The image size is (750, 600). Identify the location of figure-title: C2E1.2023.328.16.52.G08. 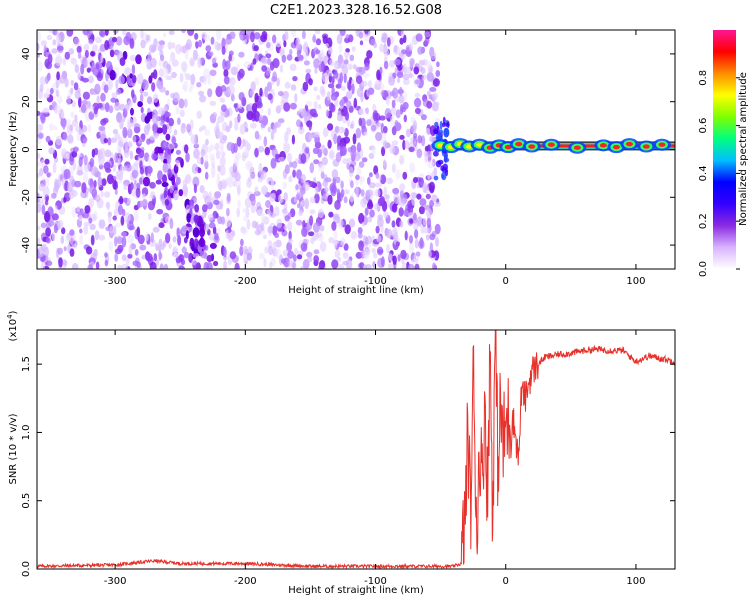
(356, 10).